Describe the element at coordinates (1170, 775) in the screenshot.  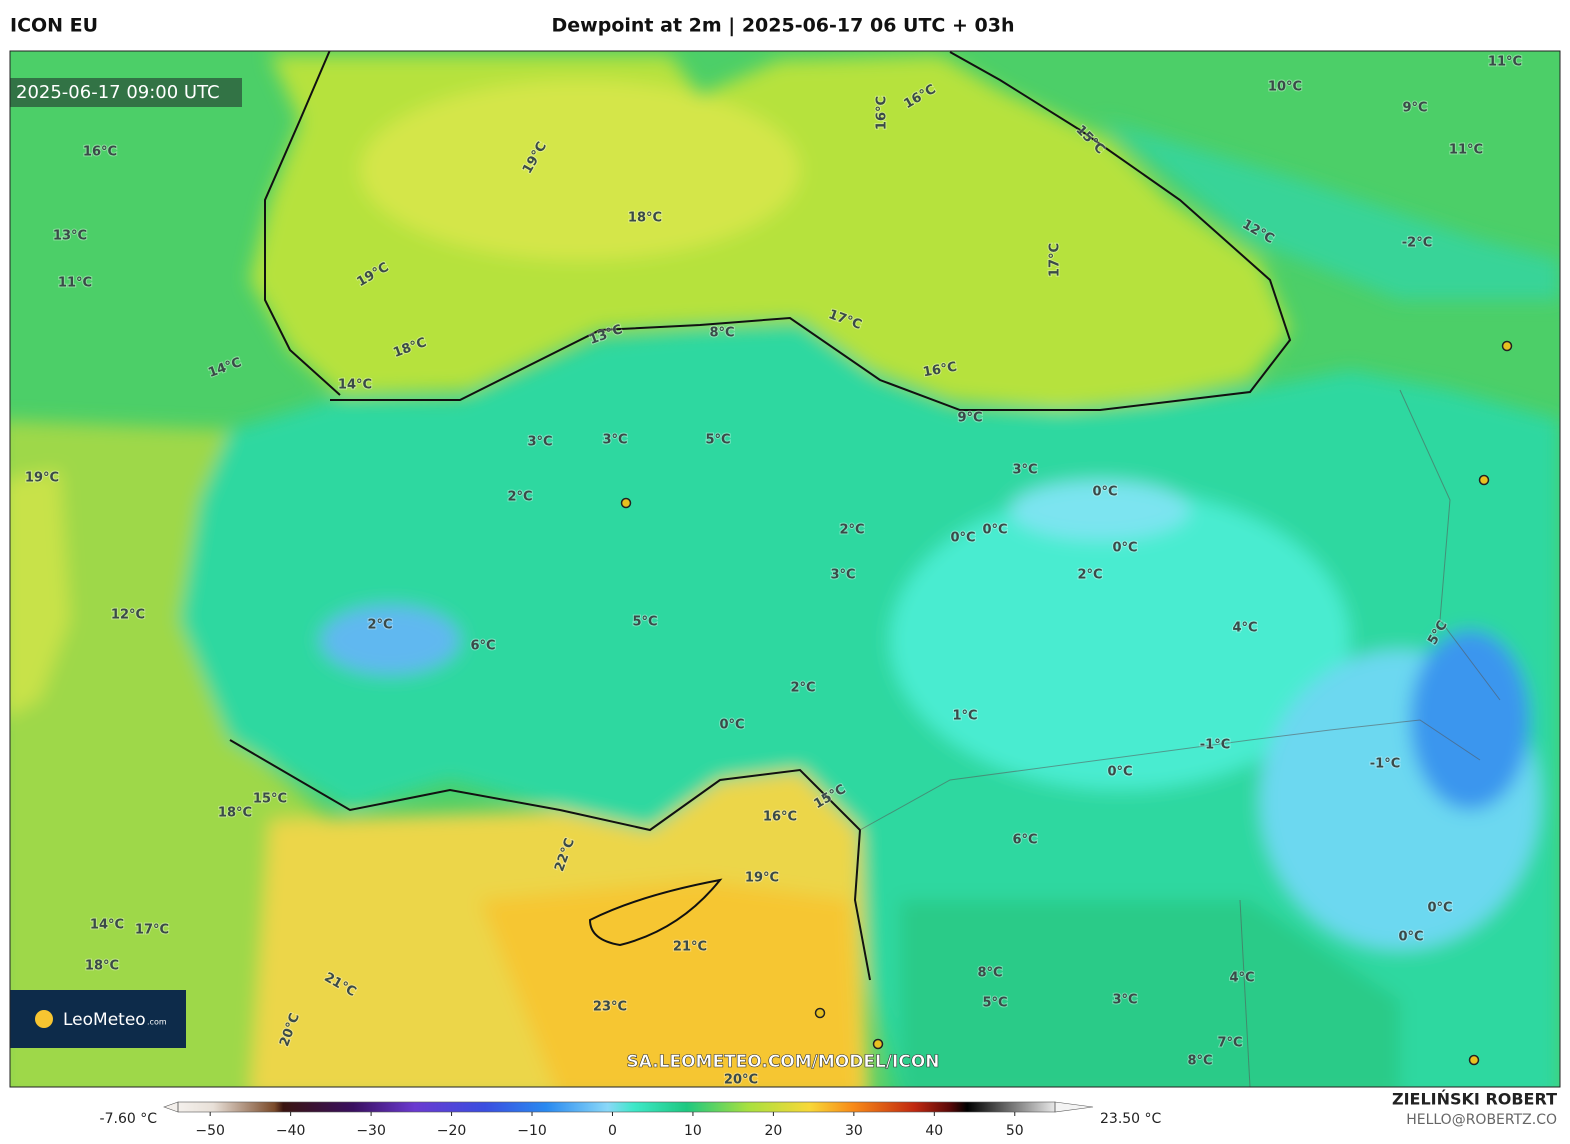
I see `border-syria-iraq` at that location.